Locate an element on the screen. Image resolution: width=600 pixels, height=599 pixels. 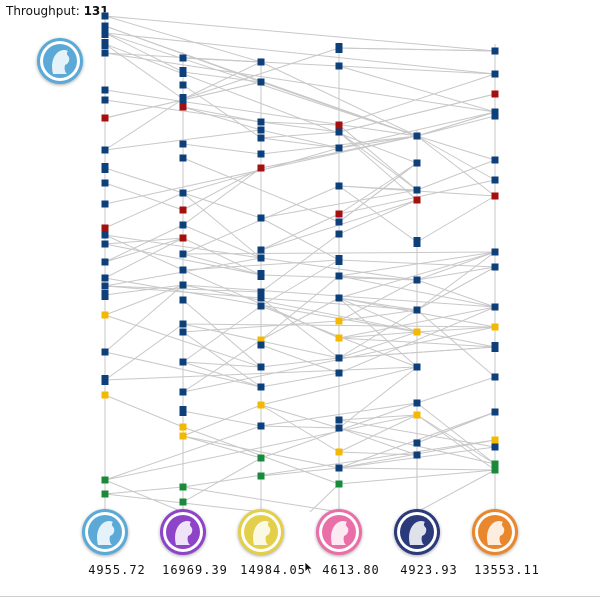
pony-head-icon is located at coordinates (496, 532).